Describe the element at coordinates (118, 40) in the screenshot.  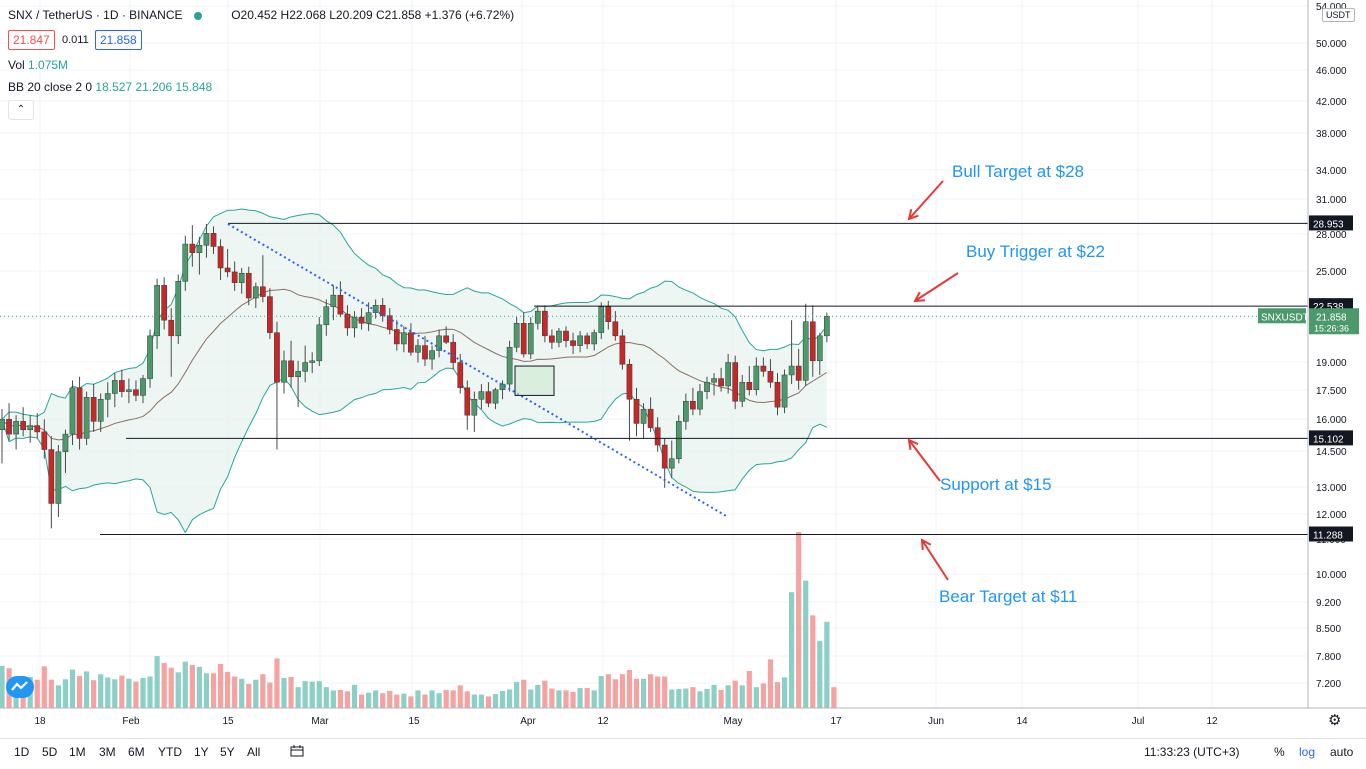
I see `buy-price-button: 21.858` at that location.